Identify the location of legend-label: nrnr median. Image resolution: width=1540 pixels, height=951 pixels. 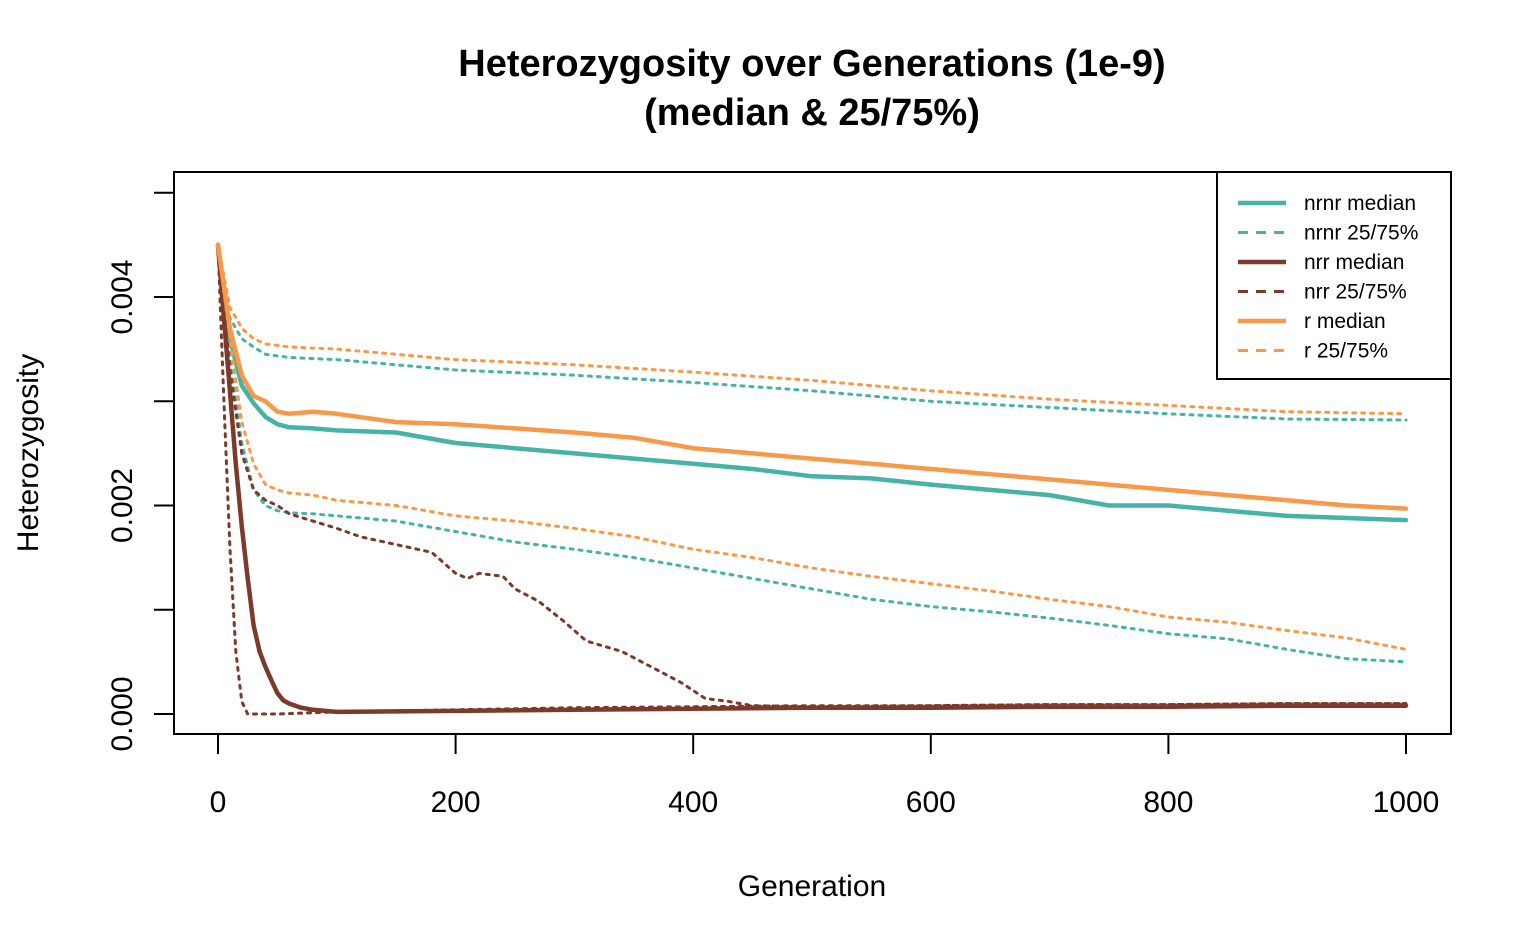
(1360, 203).